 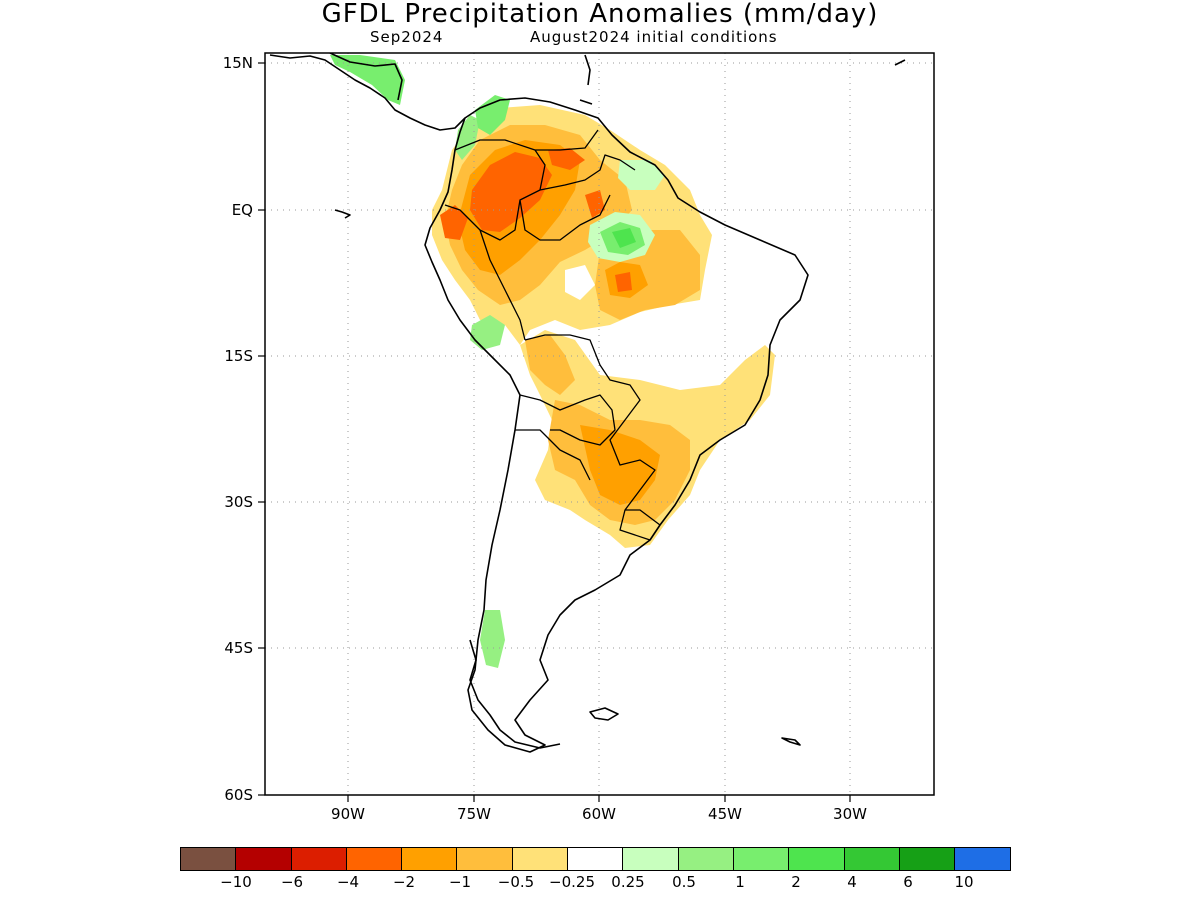 I want to click on colorbar-label-10: 2, so click(x=796, y=882).